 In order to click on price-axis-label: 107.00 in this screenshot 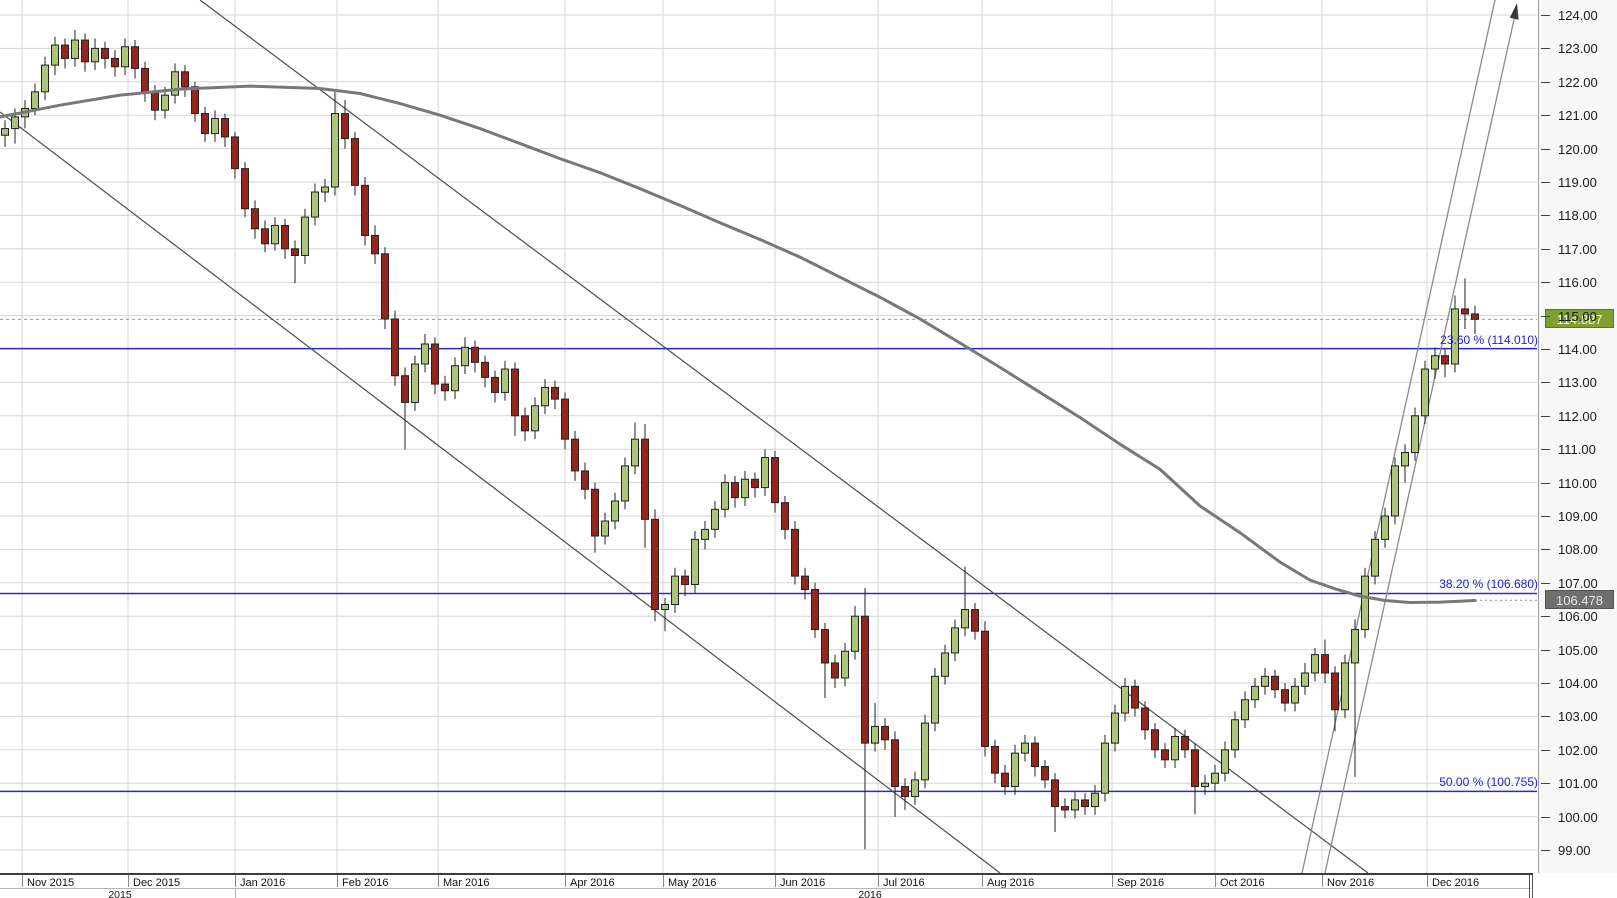, I will do `click(1578, 583)`.